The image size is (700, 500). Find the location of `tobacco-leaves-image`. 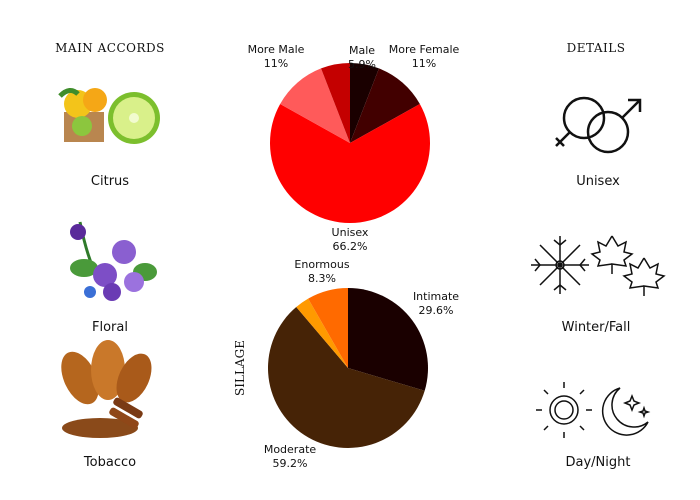

tobacco-leaves-image is located at coordinates (106, 389).